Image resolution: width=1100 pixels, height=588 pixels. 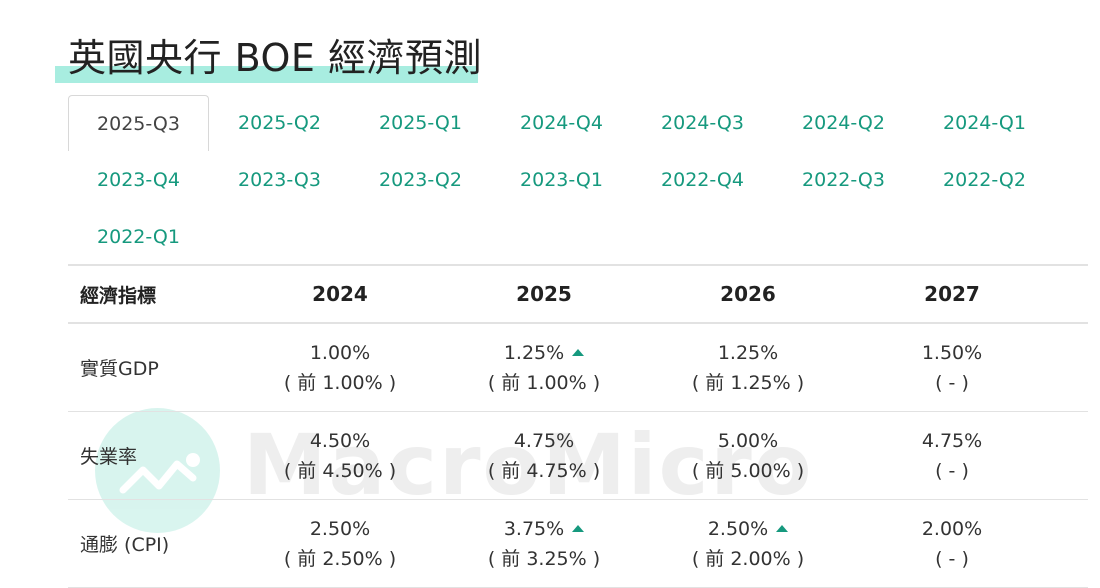 What do you see at coordinates (984, 180) in the screenshot?
I see `tab-2022-q2: 2022-Q2` at bounding box center [984, 180].